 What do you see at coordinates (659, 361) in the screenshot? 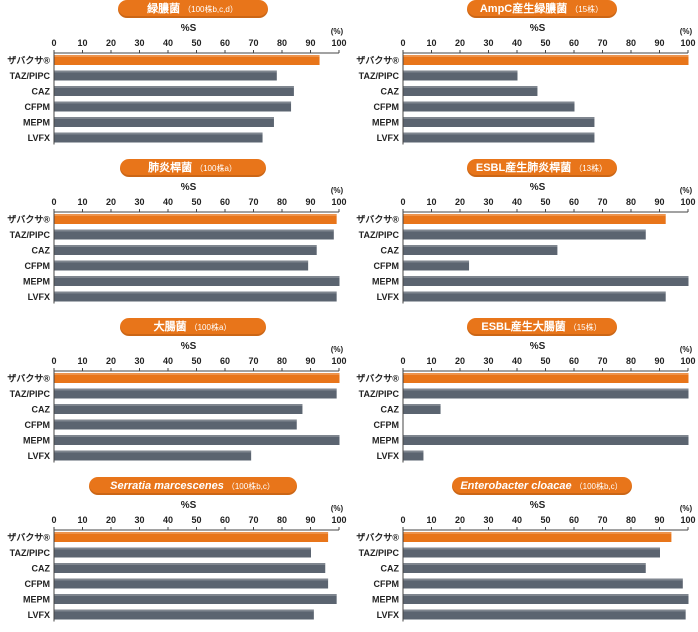
I see `x-tick-label: 90` at bounding box center [659, 361].